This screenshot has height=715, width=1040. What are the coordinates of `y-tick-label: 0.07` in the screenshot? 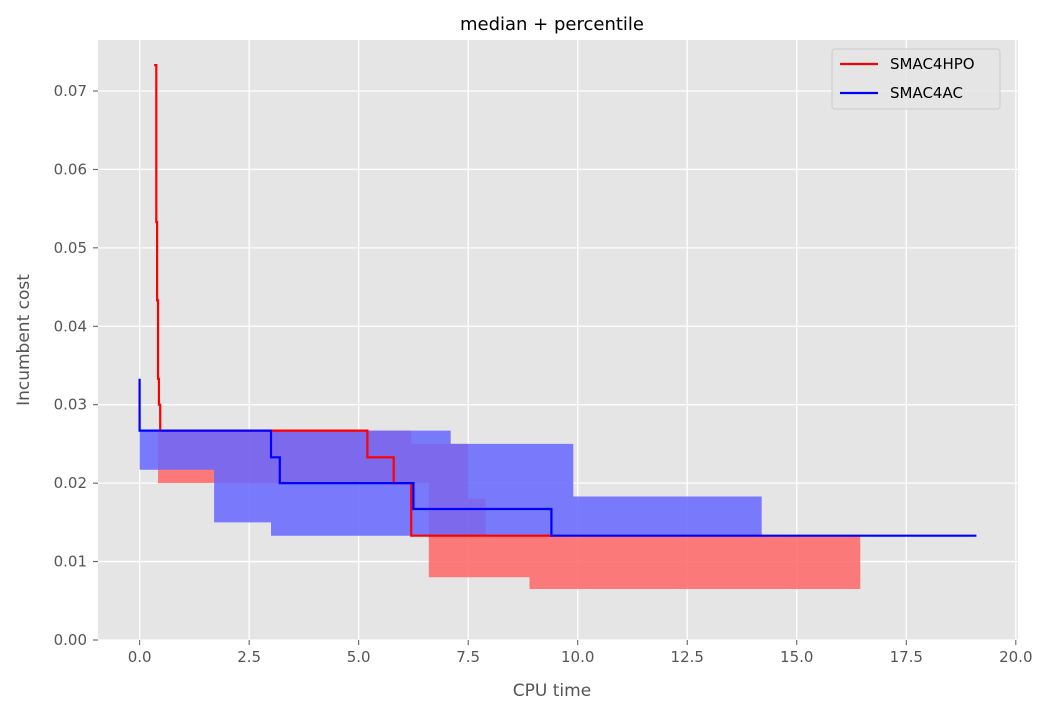 It's located at (70, 91).